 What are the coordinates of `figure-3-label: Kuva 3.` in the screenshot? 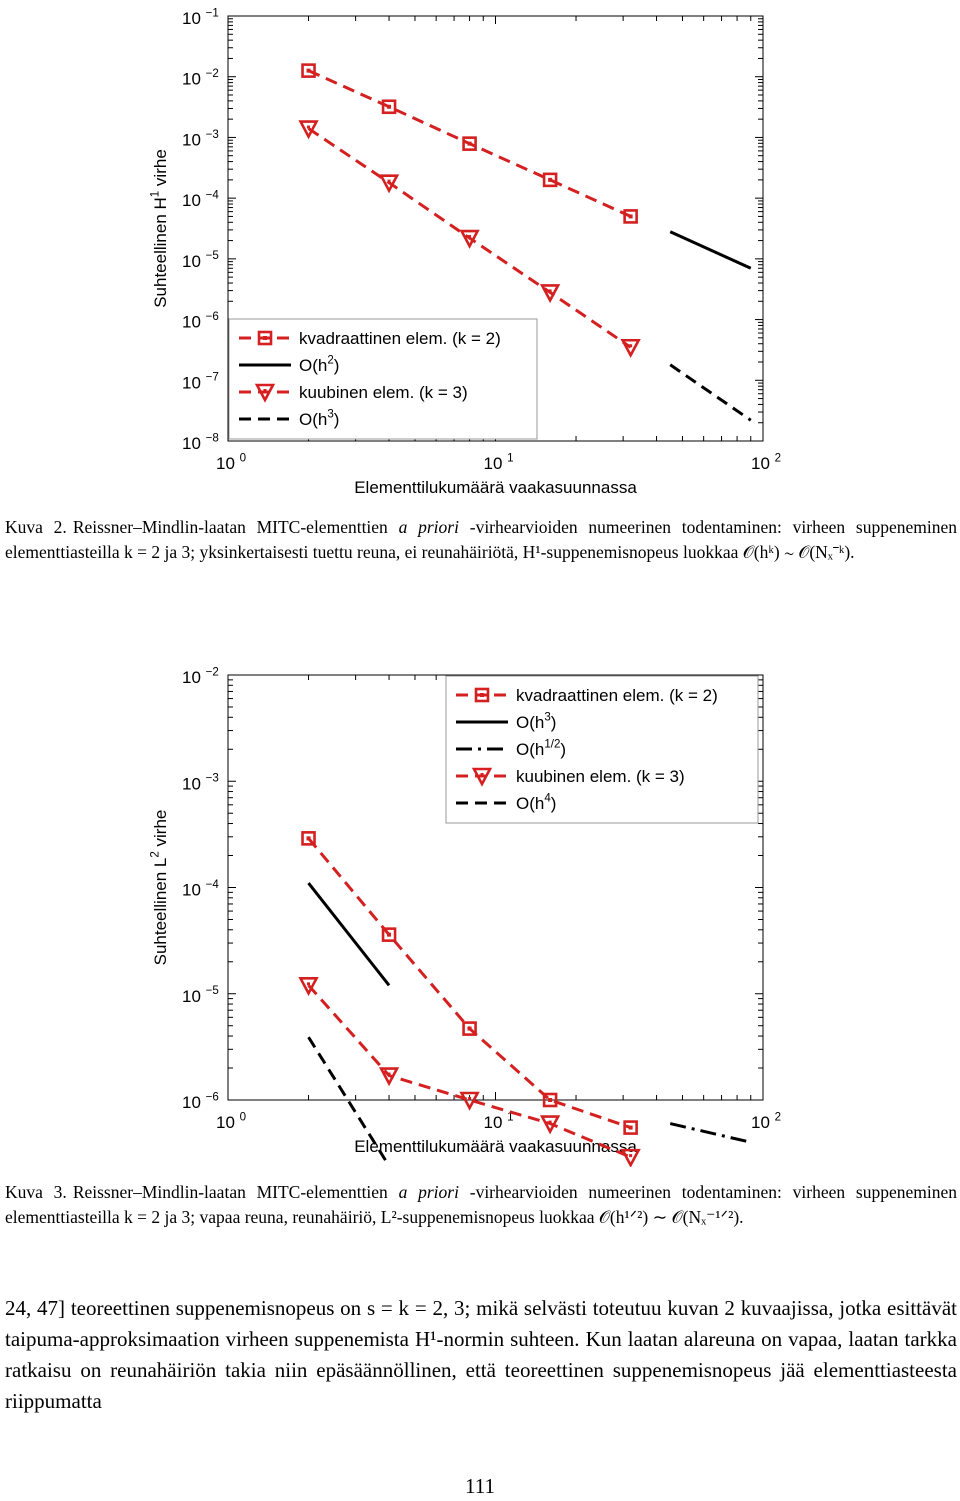 It's located at (36, 1192).